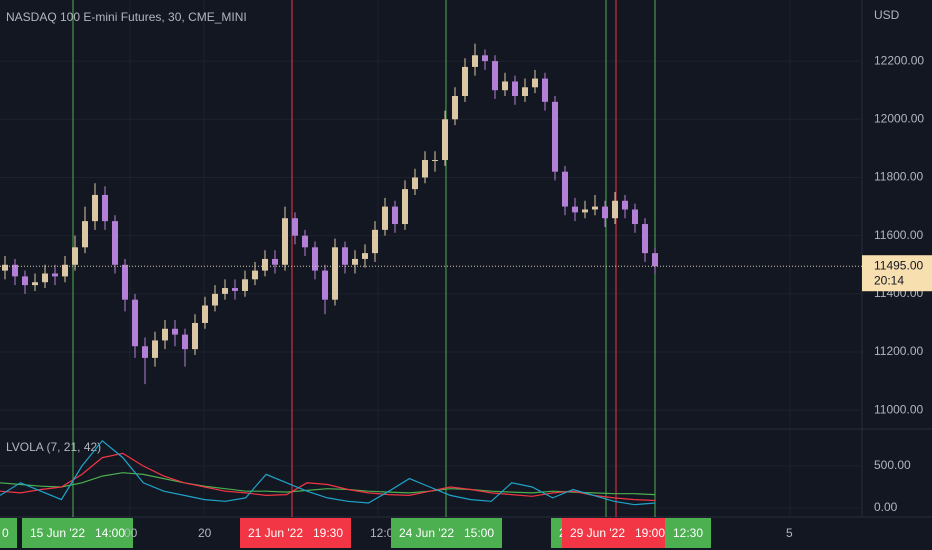 The width and height of the screenshot is (932, 550). I want to click on y-tick-label: 11200.00, so click(898, 351).